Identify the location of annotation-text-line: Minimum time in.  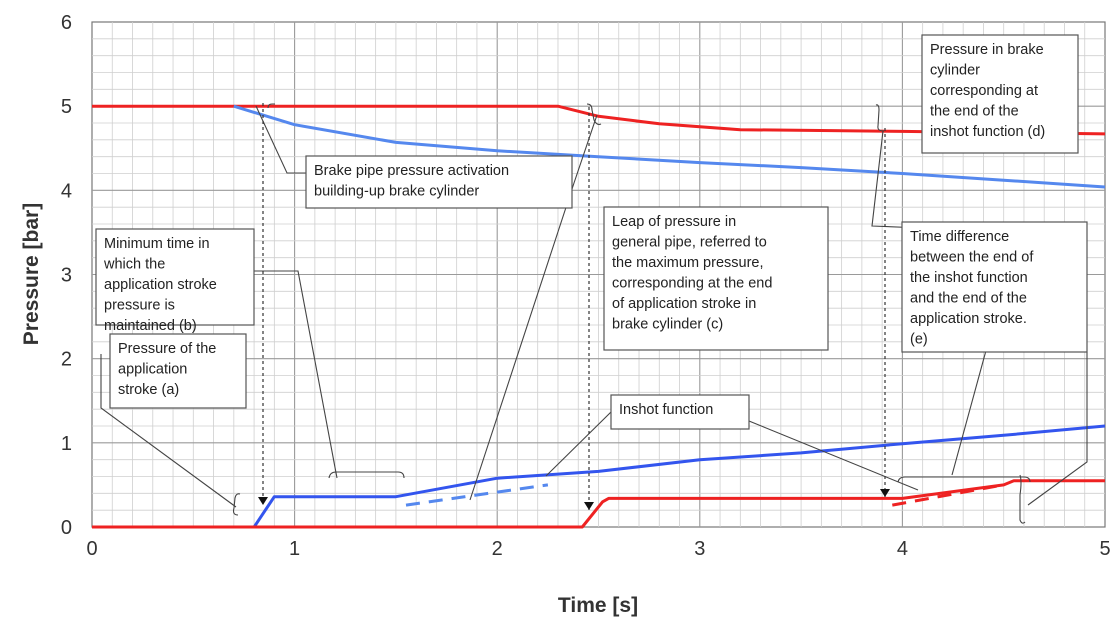
(157, 244).